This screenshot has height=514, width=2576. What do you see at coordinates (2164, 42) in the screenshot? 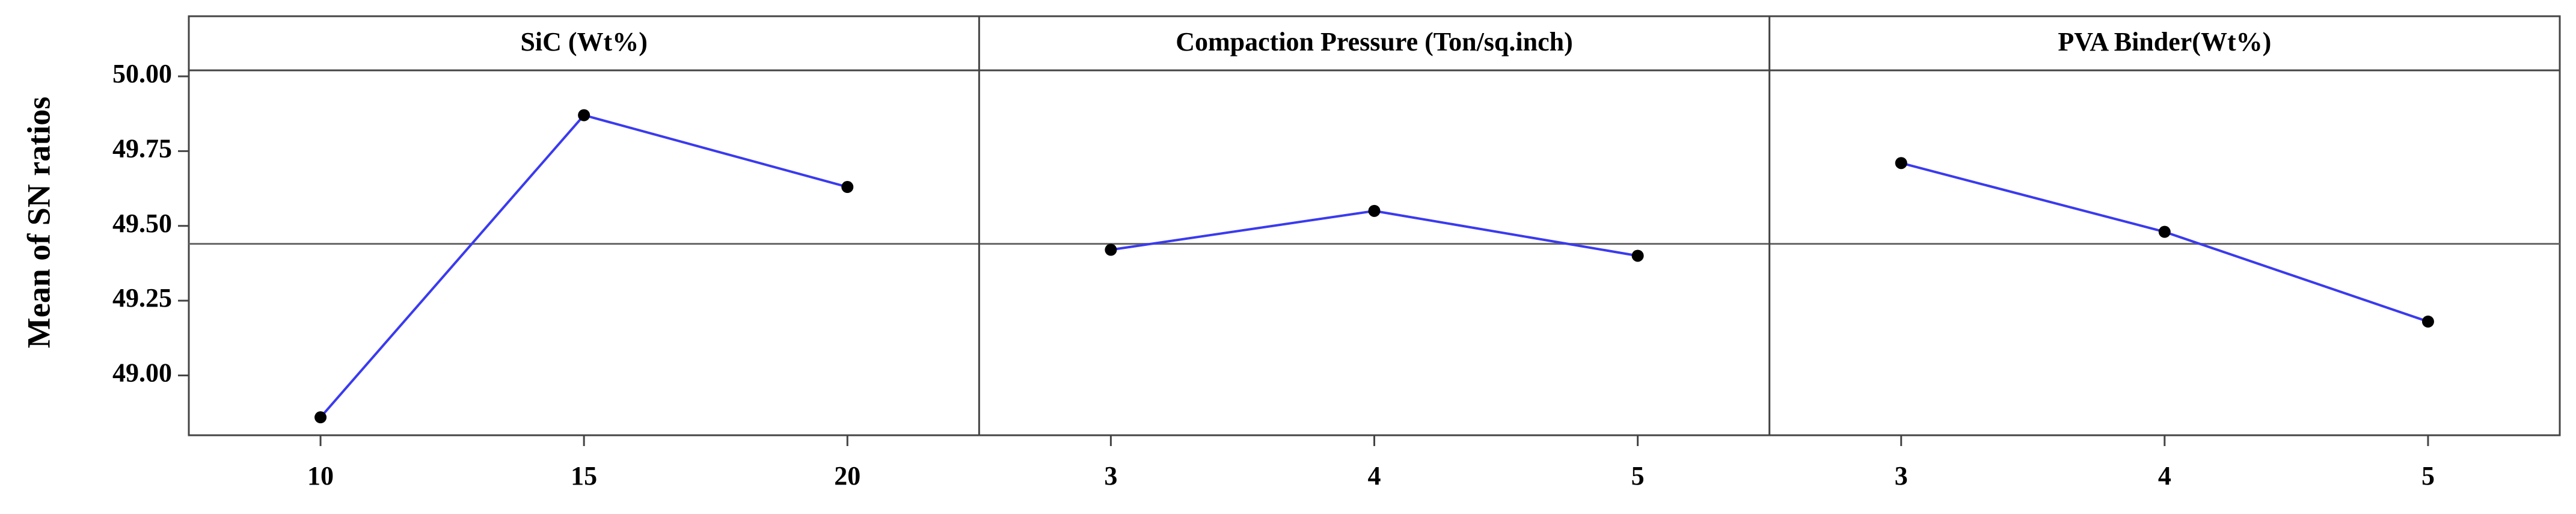
I see `panel-title: PVA Binder(Wt%)` at bounding box center [2164, 42].